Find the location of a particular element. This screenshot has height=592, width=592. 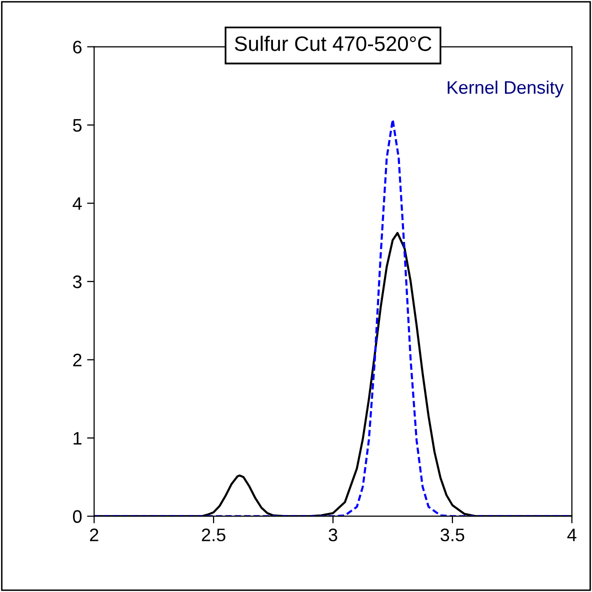

y-tick-label: 5 is located at coordinates (77, 125).